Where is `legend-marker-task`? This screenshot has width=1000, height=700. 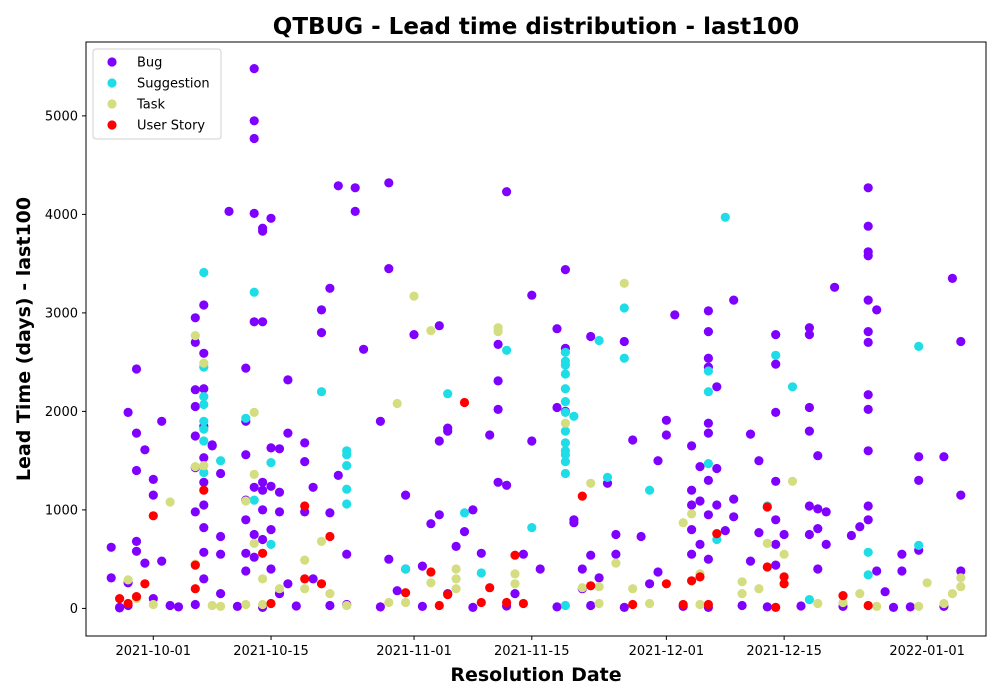 legend-marker-task is located at coordinates (112, 104).